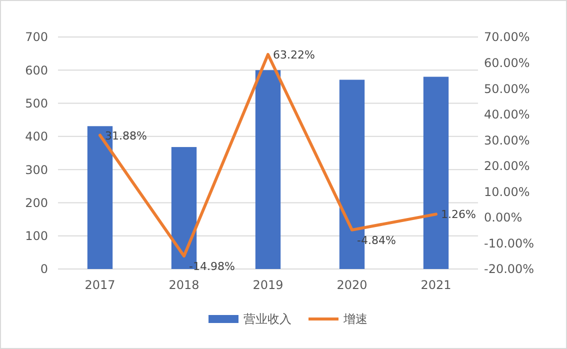  I want to click on y-tick-label: 400, so click(36, 137).